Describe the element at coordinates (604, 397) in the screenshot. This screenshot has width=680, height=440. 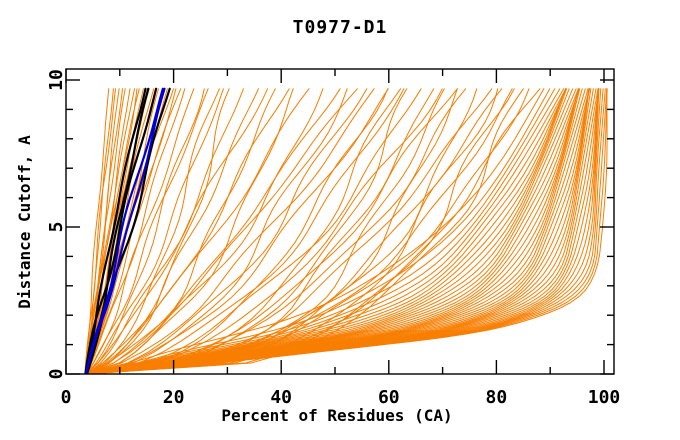
I see `x-tick-label: 100` at that location.